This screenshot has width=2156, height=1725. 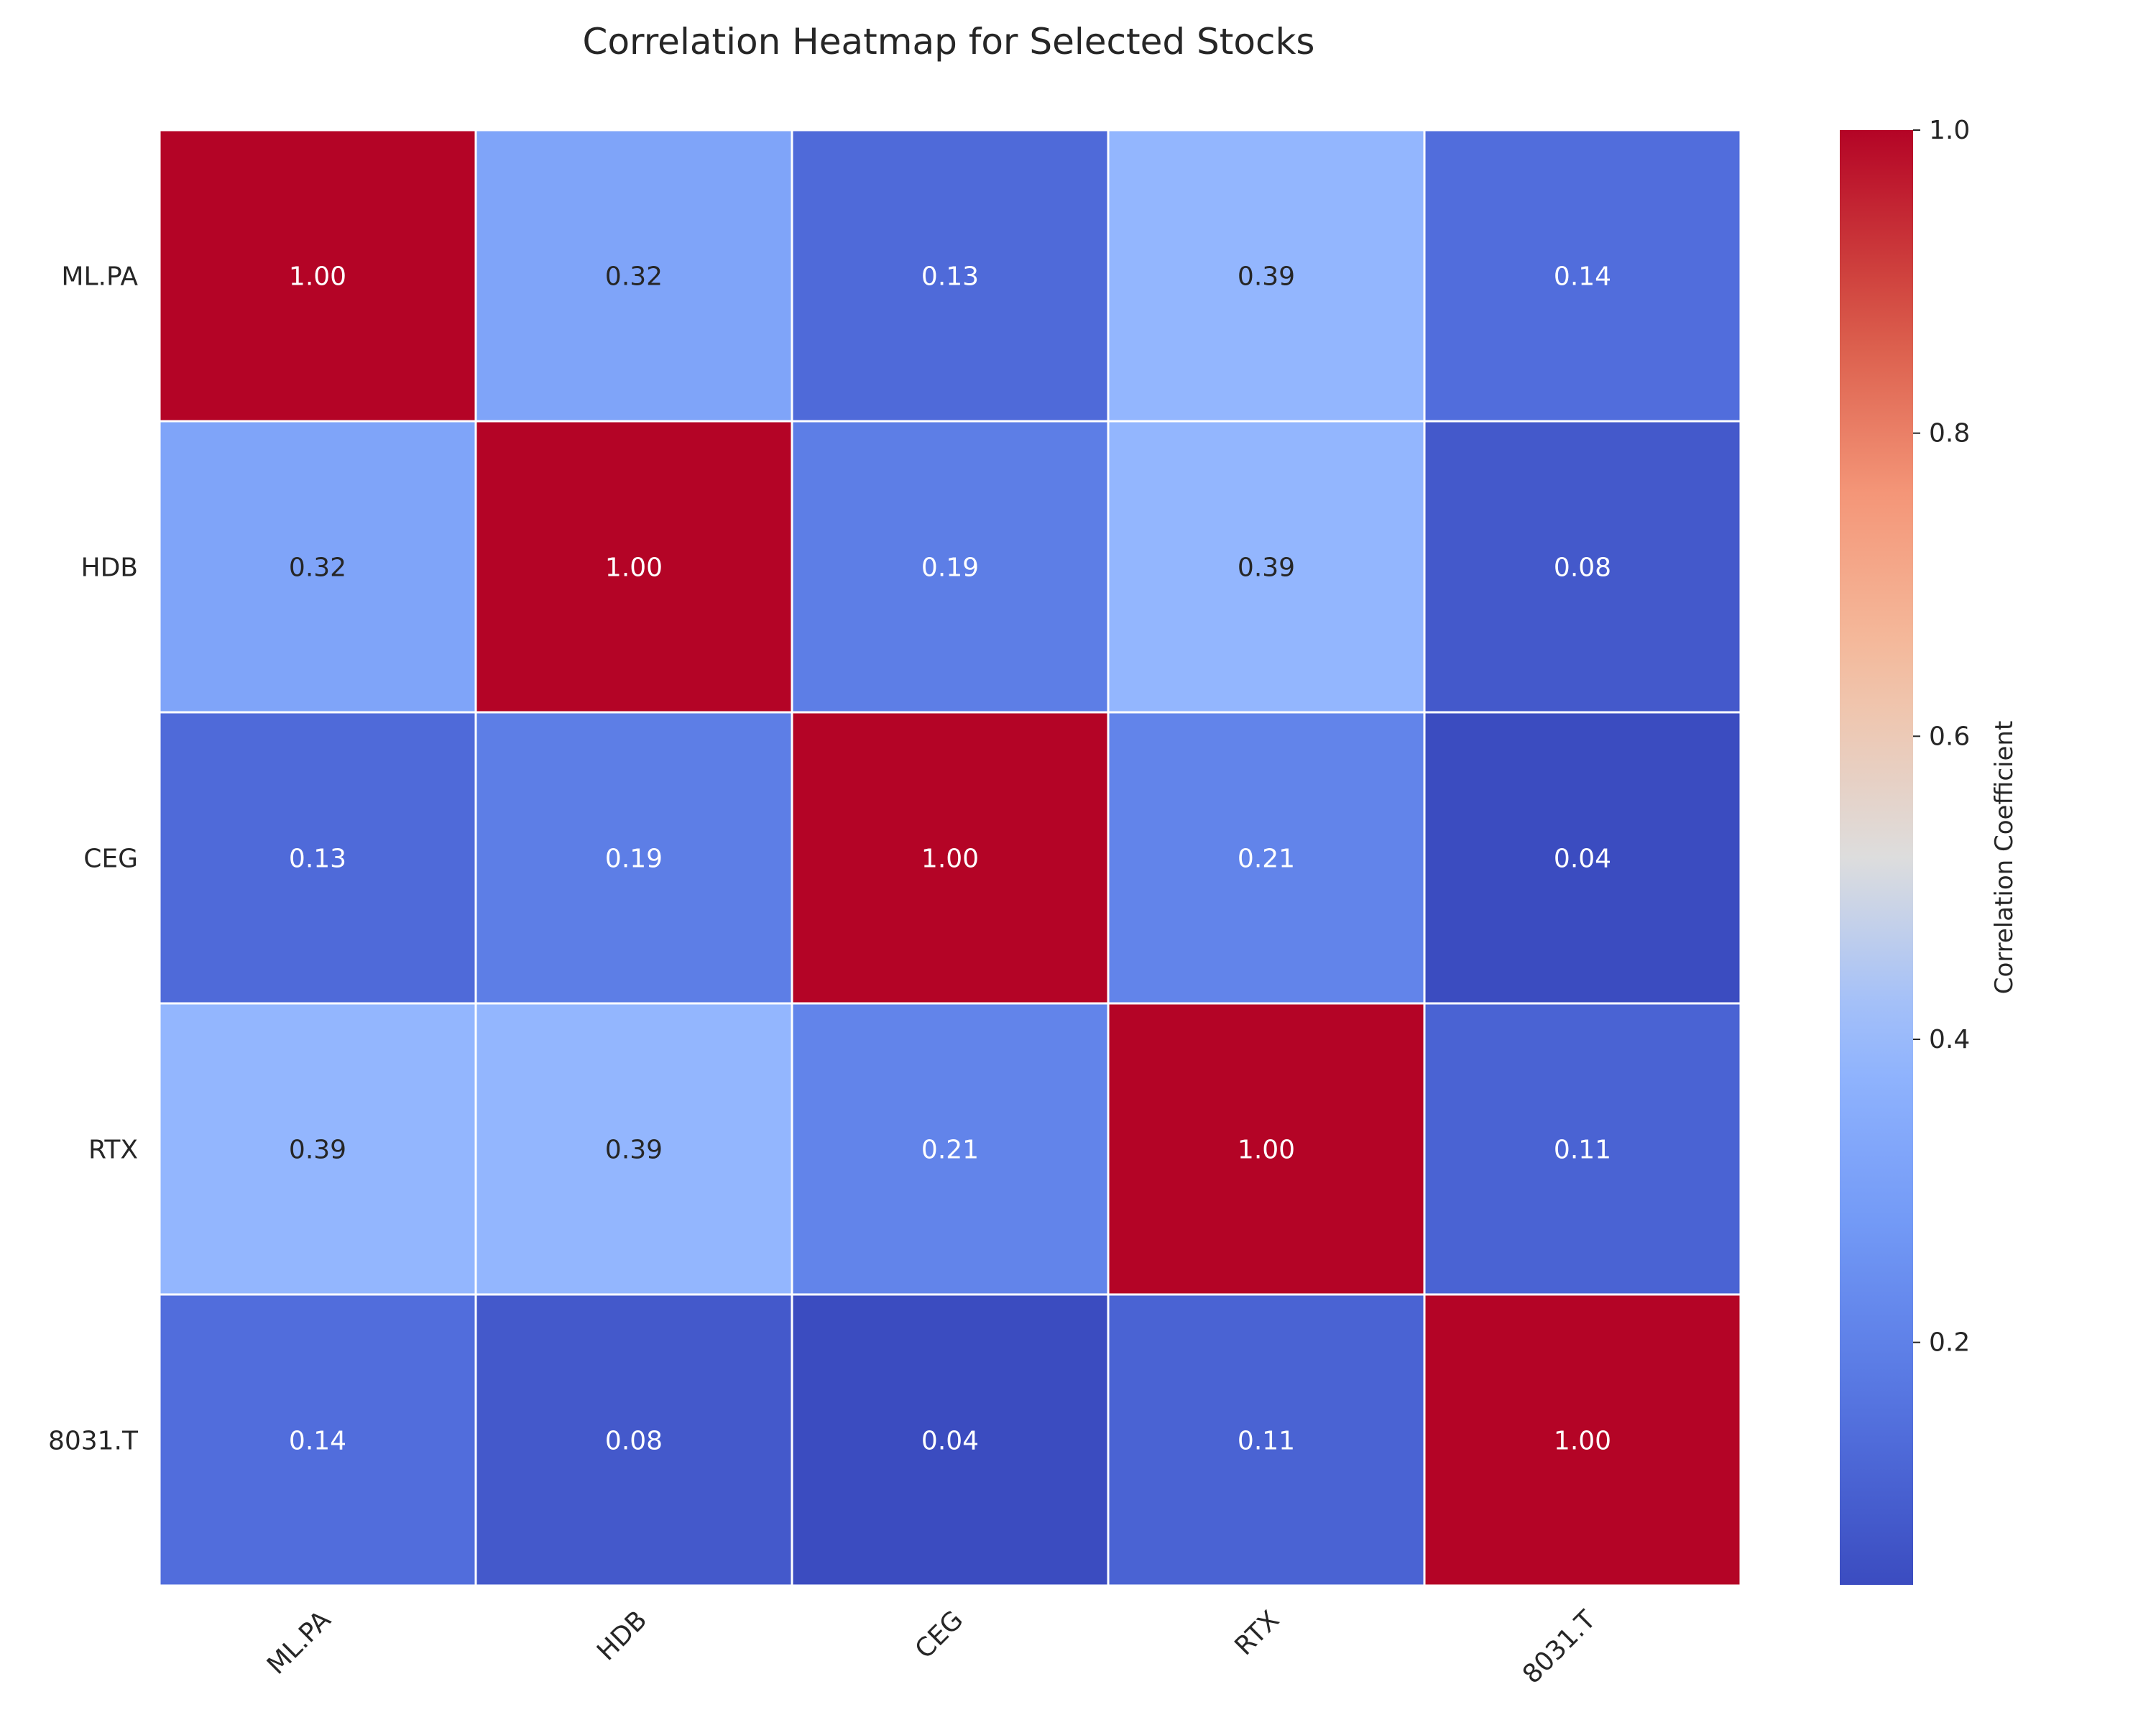 I want to click on x-tick-label: RTX, so click(x=1258, y=1633).